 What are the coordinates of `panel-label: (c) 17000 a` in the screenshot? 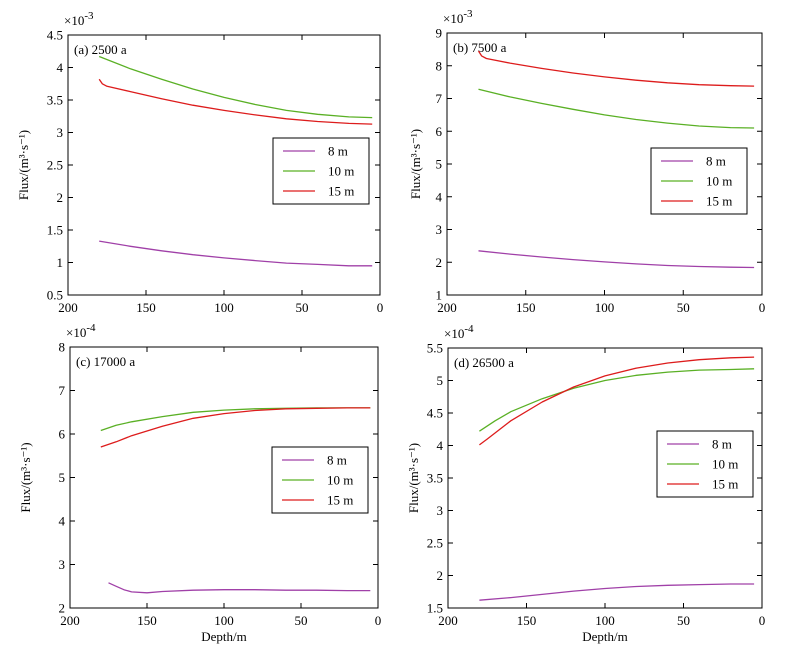 It's located at (105, 361).